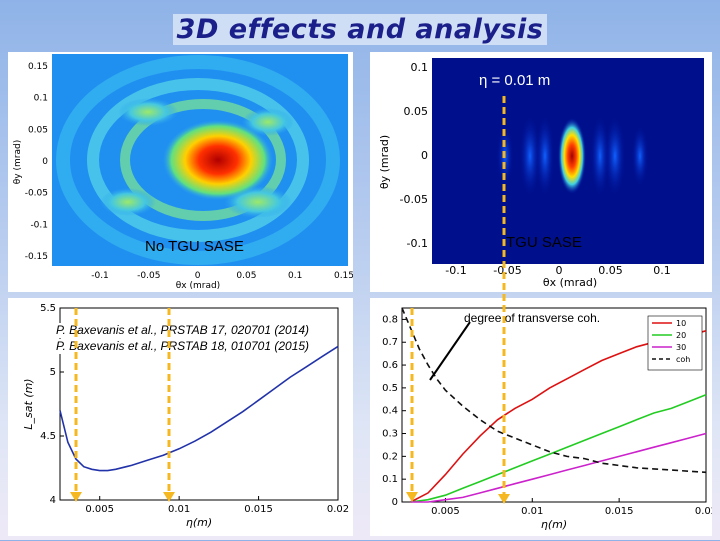 Image resolution: width=720 pixels, height=541 pixels. Describe the element at coordinates (53, 372) in the screenshot. I see `y-tick-label: 5` at that location.